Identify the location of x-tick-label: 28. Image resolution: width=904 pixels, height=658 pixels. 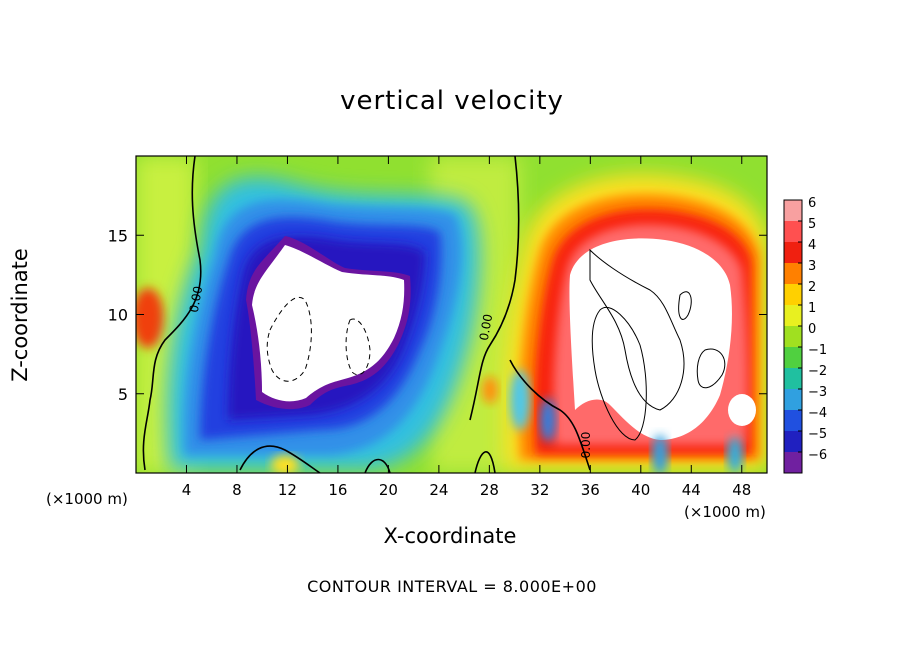
(489, 490).